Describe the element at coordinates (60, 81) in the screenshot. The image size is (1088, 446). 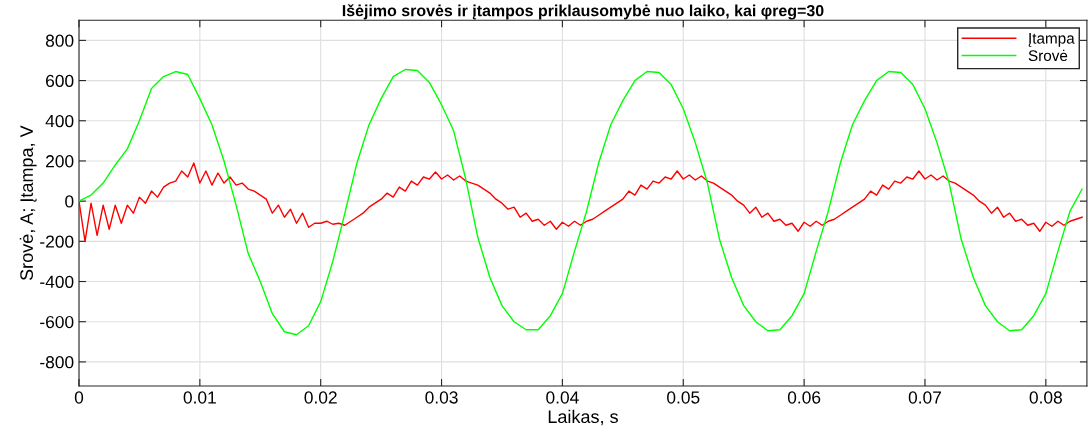
I see `y-tick-label: 600` at that location.